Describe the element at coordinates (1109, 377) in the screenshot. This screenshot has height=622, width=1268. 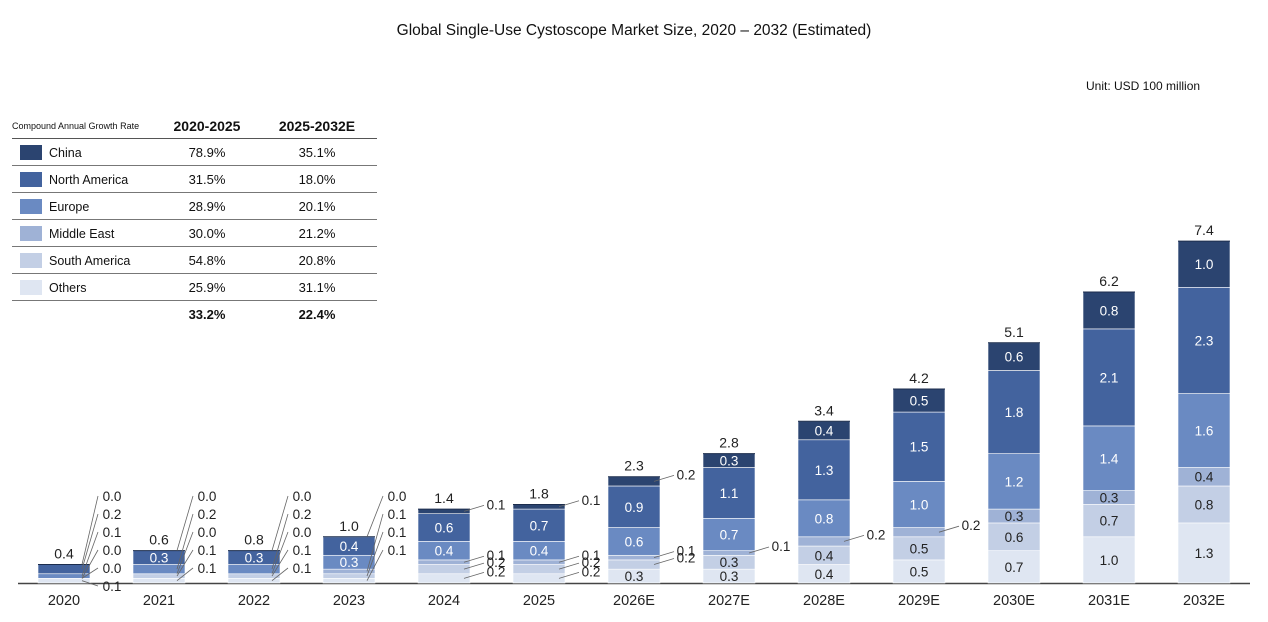
I see `segment-label: 2.1` at that location.